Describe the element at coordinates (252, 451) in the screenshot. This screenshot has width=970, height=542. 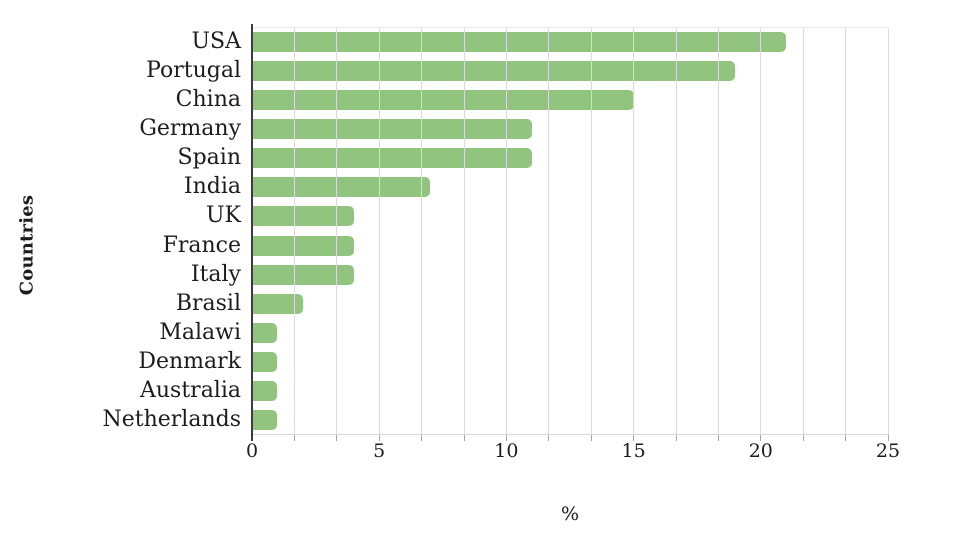
I see `x-tick-label: 0` at that location.